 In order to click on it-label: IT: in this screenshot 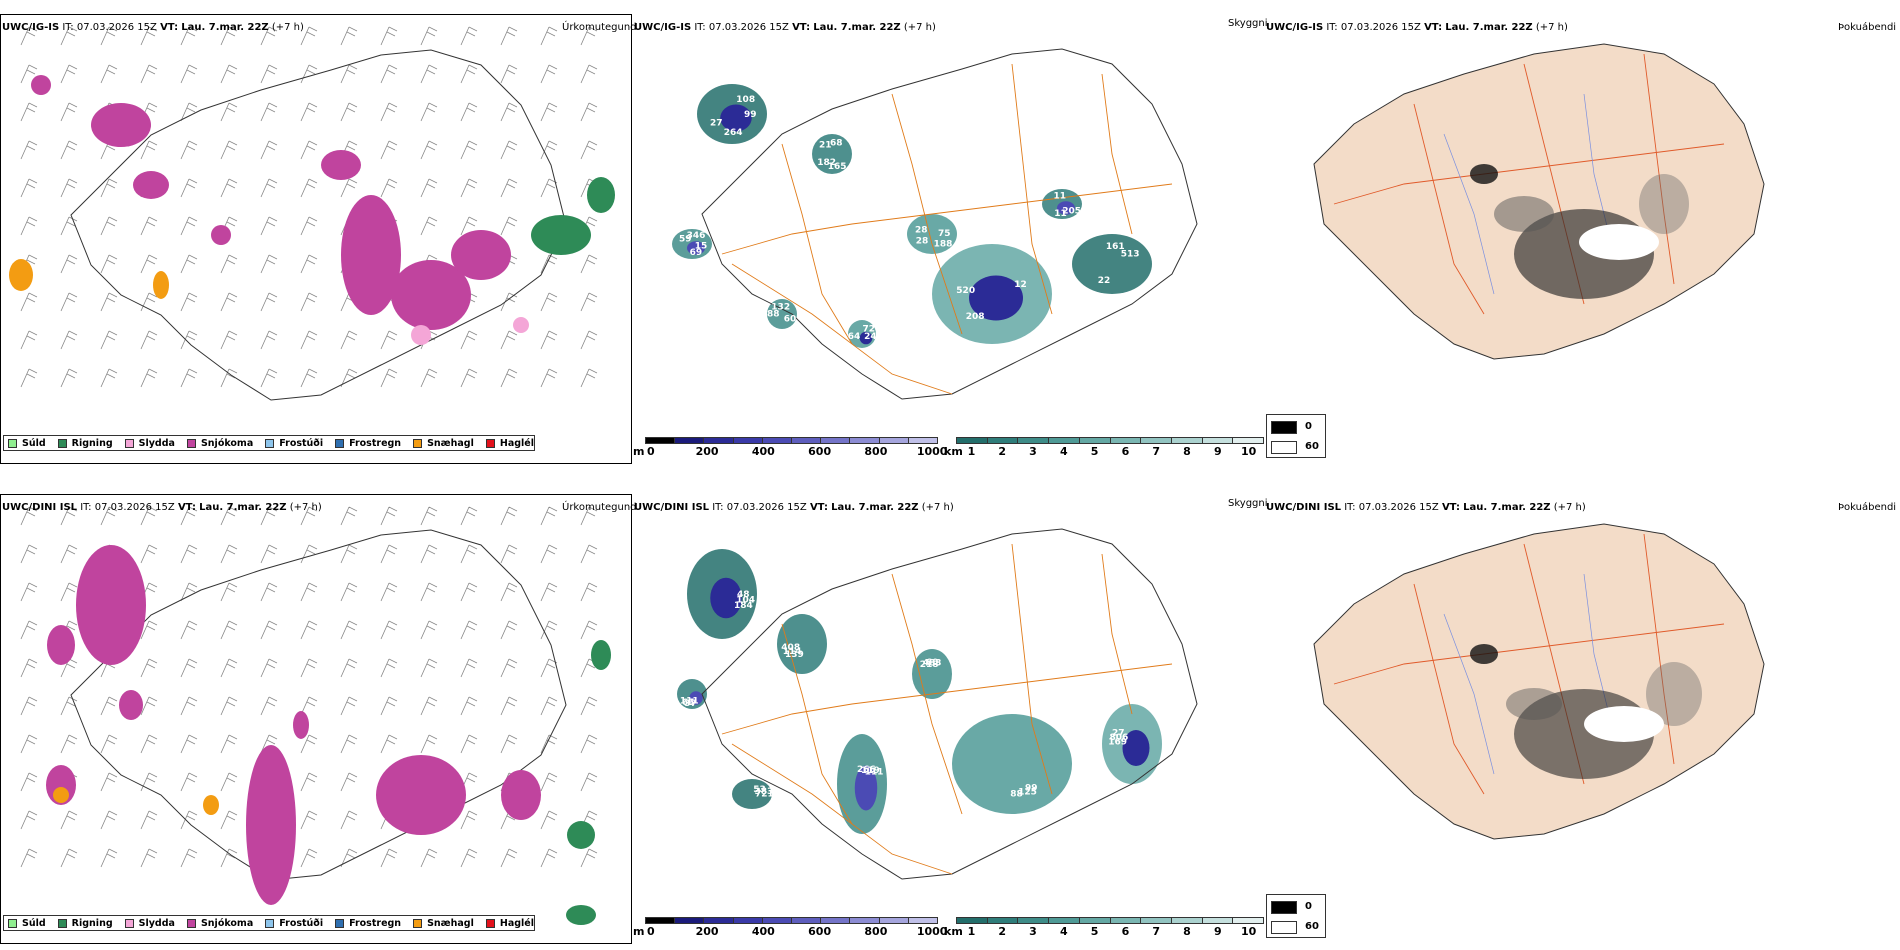, I will do `click(86, 507)`.